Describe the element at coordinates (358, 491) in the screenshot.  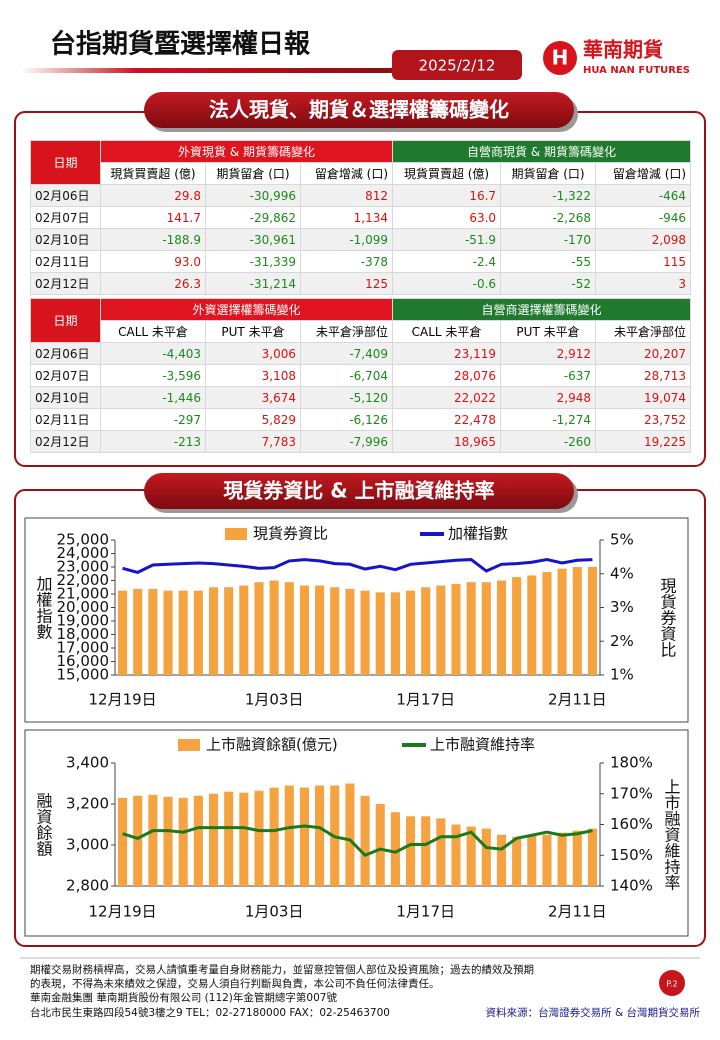
I see `section-title: 現貨券資比 & 上市融資維持率` at that location.